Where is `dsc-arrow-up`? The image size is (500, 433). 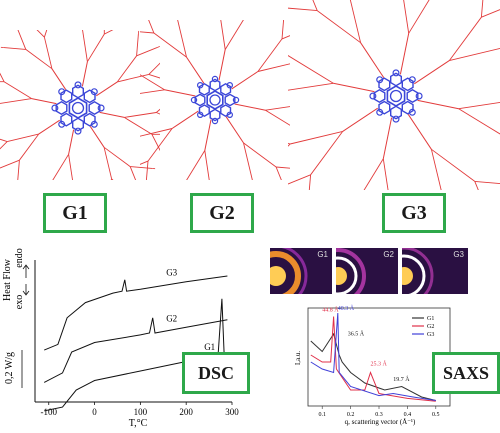
dsc-arrow-up is located at coordinates (26, 271).